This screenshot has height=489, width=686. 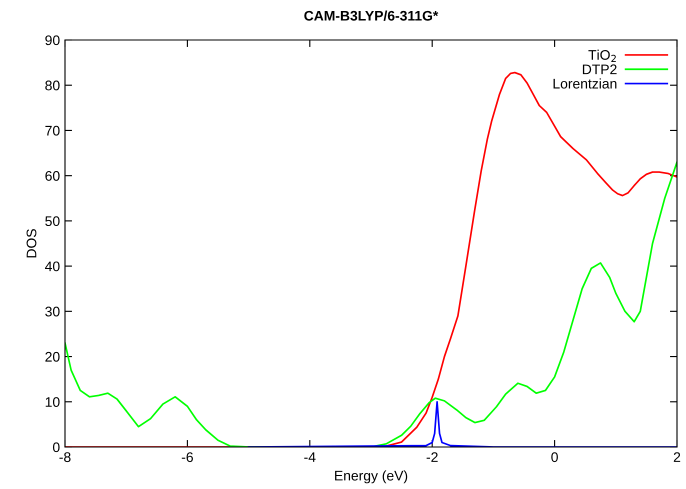 I want to click on y-tick-label: 30, so click(x=52, y=311).